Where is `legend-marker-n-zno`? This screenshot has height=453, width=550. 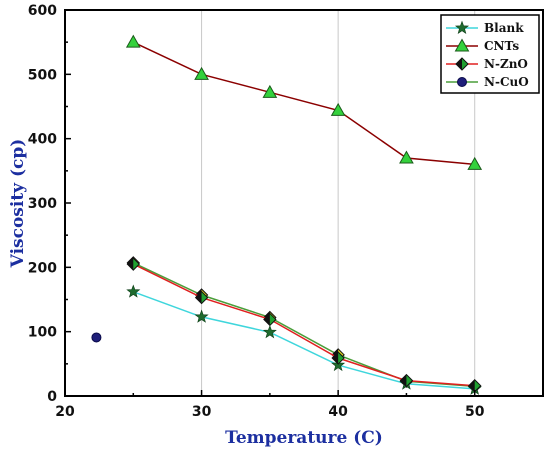 legend-marker-n-zno is located at coordinates (462, 64).